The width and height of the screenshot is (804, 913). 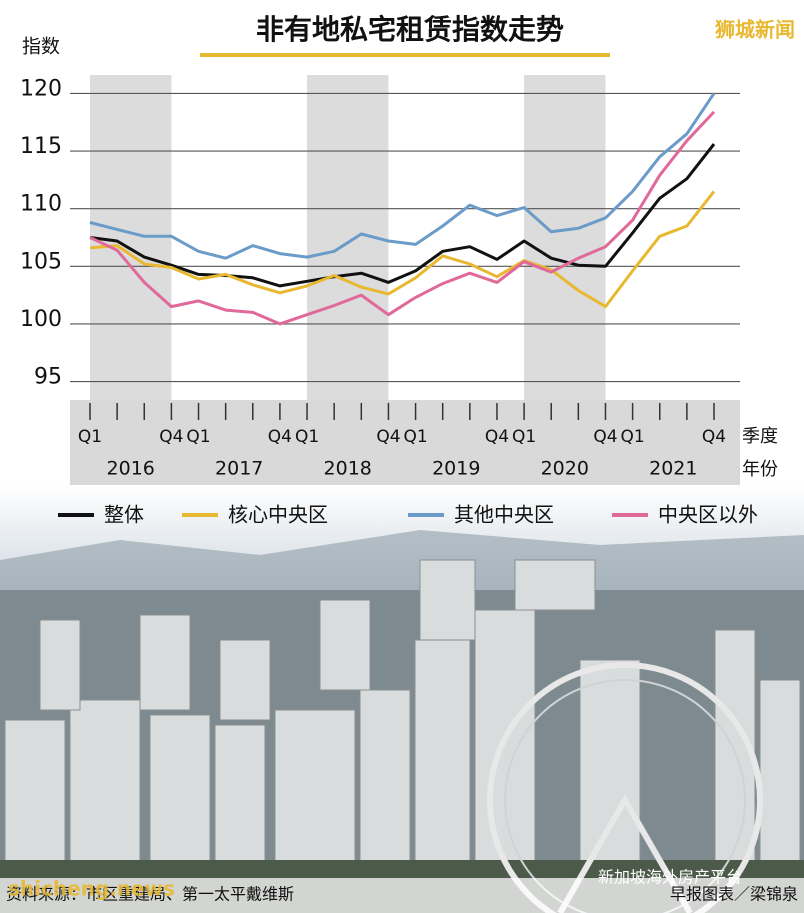 I want to click on year-label: 2017, so click(x=239, y=469).